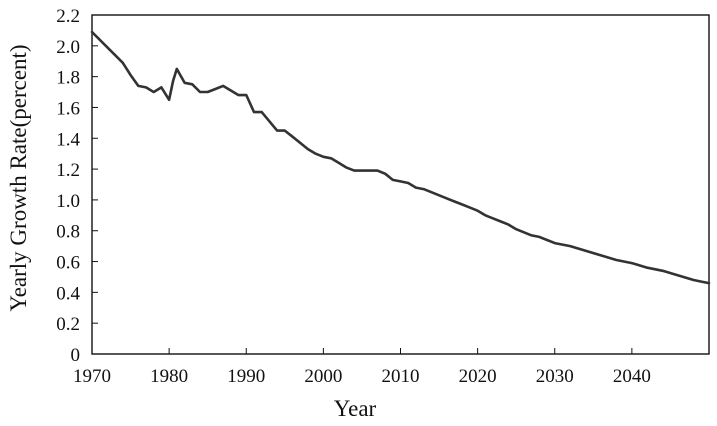 This screenshot has width=717, height=426. What do you see at coordinates (68, 47) in the screenshot?
I see `y-tick-label: 2.0` at bounding box center [68, 47].